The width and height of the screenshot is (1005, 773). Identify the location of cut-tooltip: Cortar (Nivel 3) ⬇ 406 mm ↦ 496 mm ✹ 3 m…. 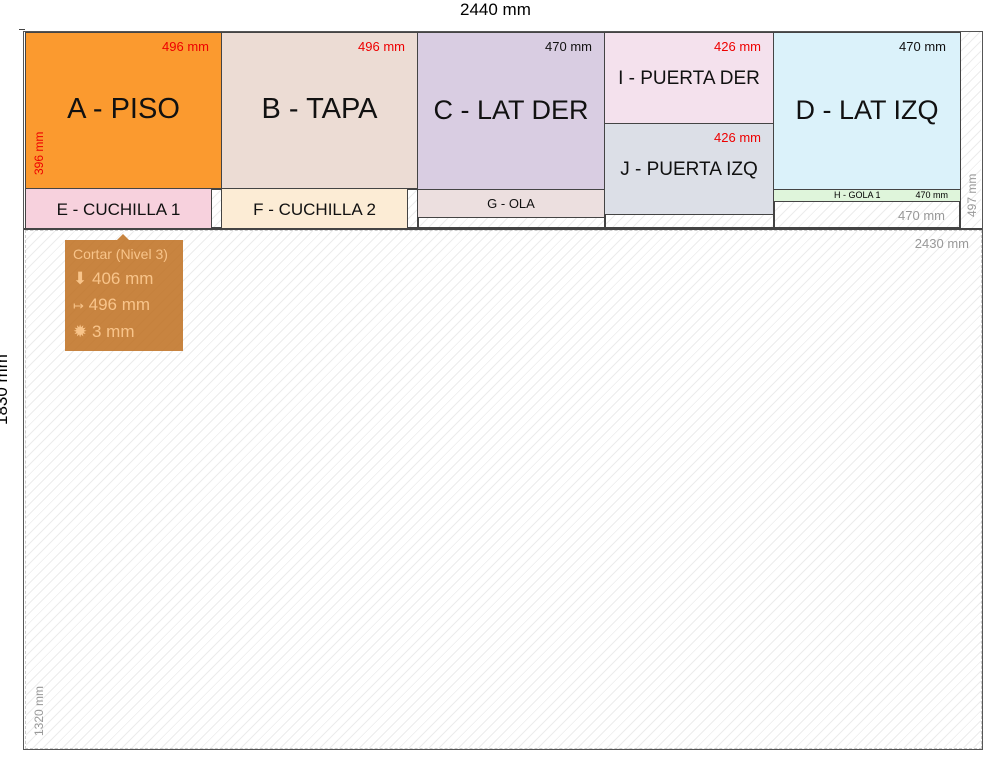
(124, 292).